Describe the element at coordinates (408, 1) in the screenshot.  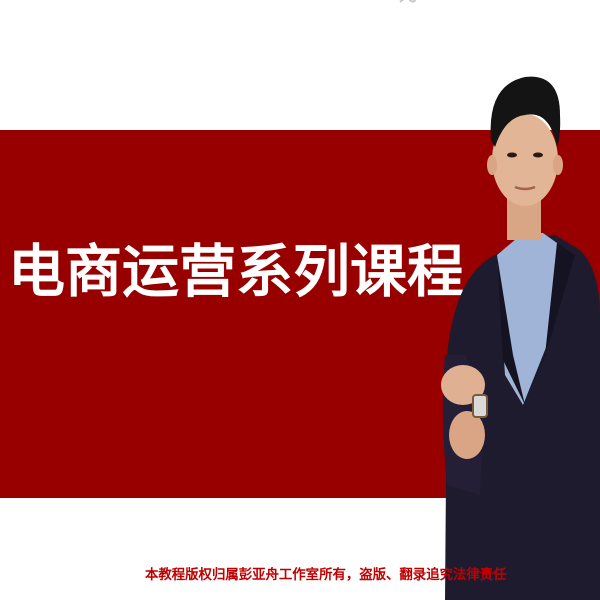
I see `corner-logo-mark` at that location.